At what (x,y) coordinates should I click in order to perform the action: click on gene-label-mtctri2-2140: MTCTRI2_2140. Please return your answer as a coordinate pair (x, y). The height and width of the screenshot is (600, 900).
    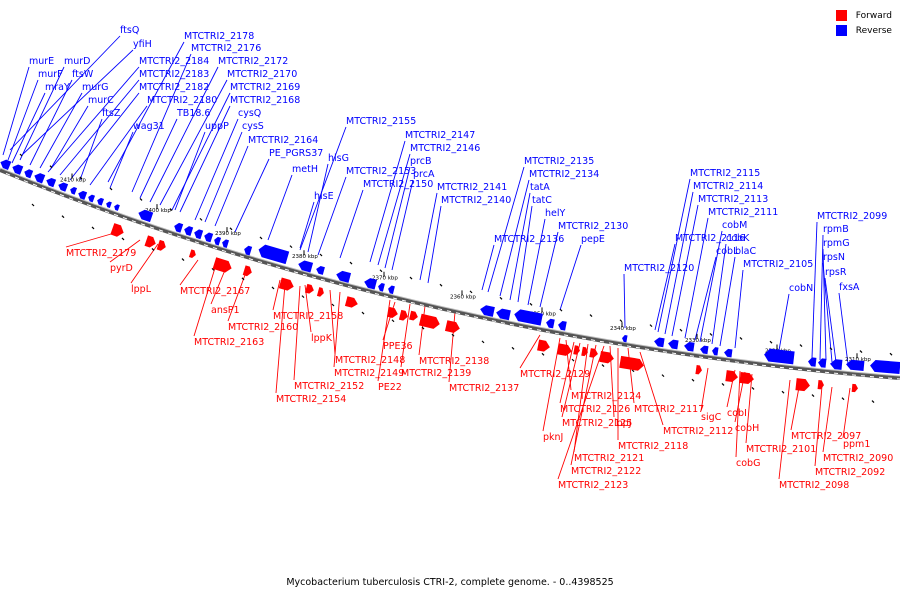
    Looking at the image, I should click on (476, 200).